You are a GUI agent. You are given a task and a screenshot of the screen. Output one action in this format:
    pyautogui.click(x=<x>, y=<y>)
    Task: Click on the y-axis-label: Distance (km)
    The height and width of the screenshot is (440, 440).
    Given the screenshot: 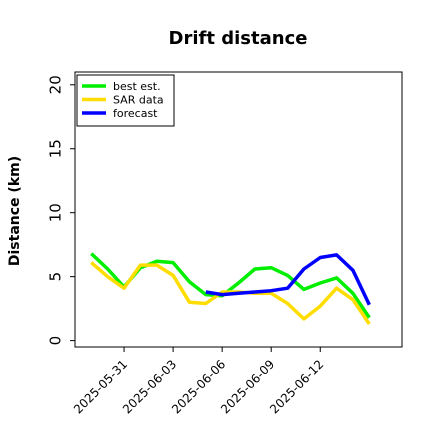 What is the action you would take?
    pyautogui.click(x=15, y=211)
    